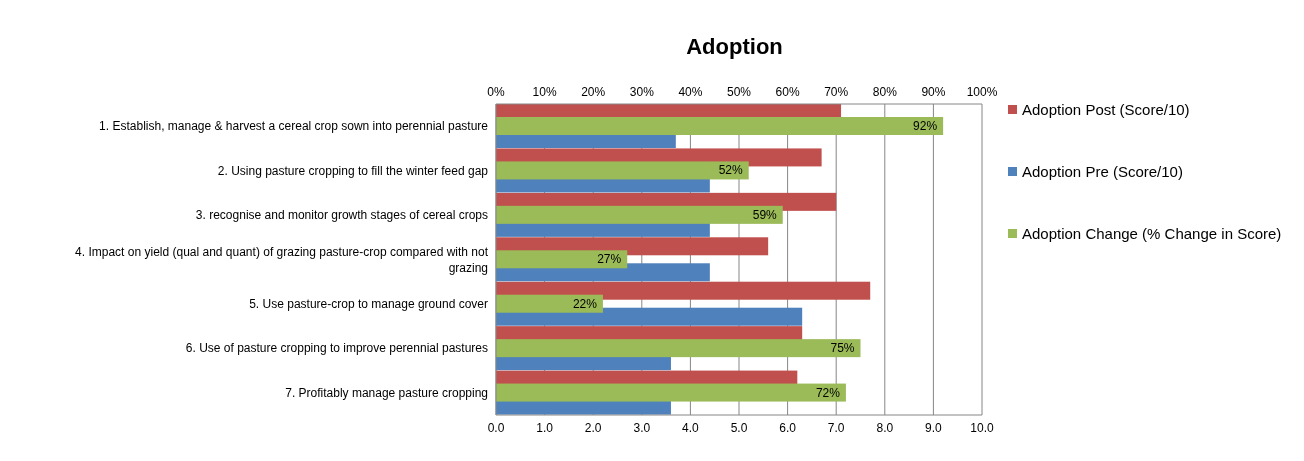 The height and width of the screenshot is (461, 1304). I want to click on x2-tick-label: 50%, so click(739, 92).